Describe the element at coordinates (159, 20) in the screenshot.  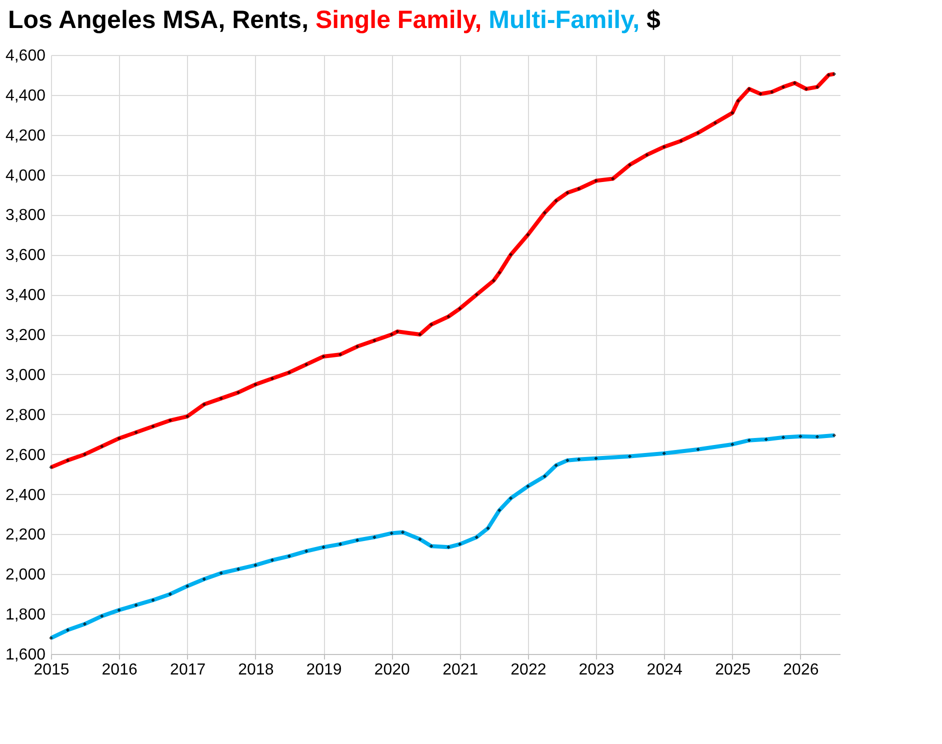
I see `chart-title: Los Angeles MSA, Rents,` at that location.